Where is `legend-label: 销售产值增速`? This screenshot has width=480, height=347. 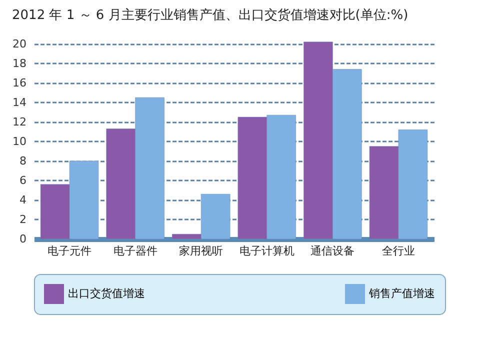
legend-label: 销售产值增速 is located at coordinates (401, 293).